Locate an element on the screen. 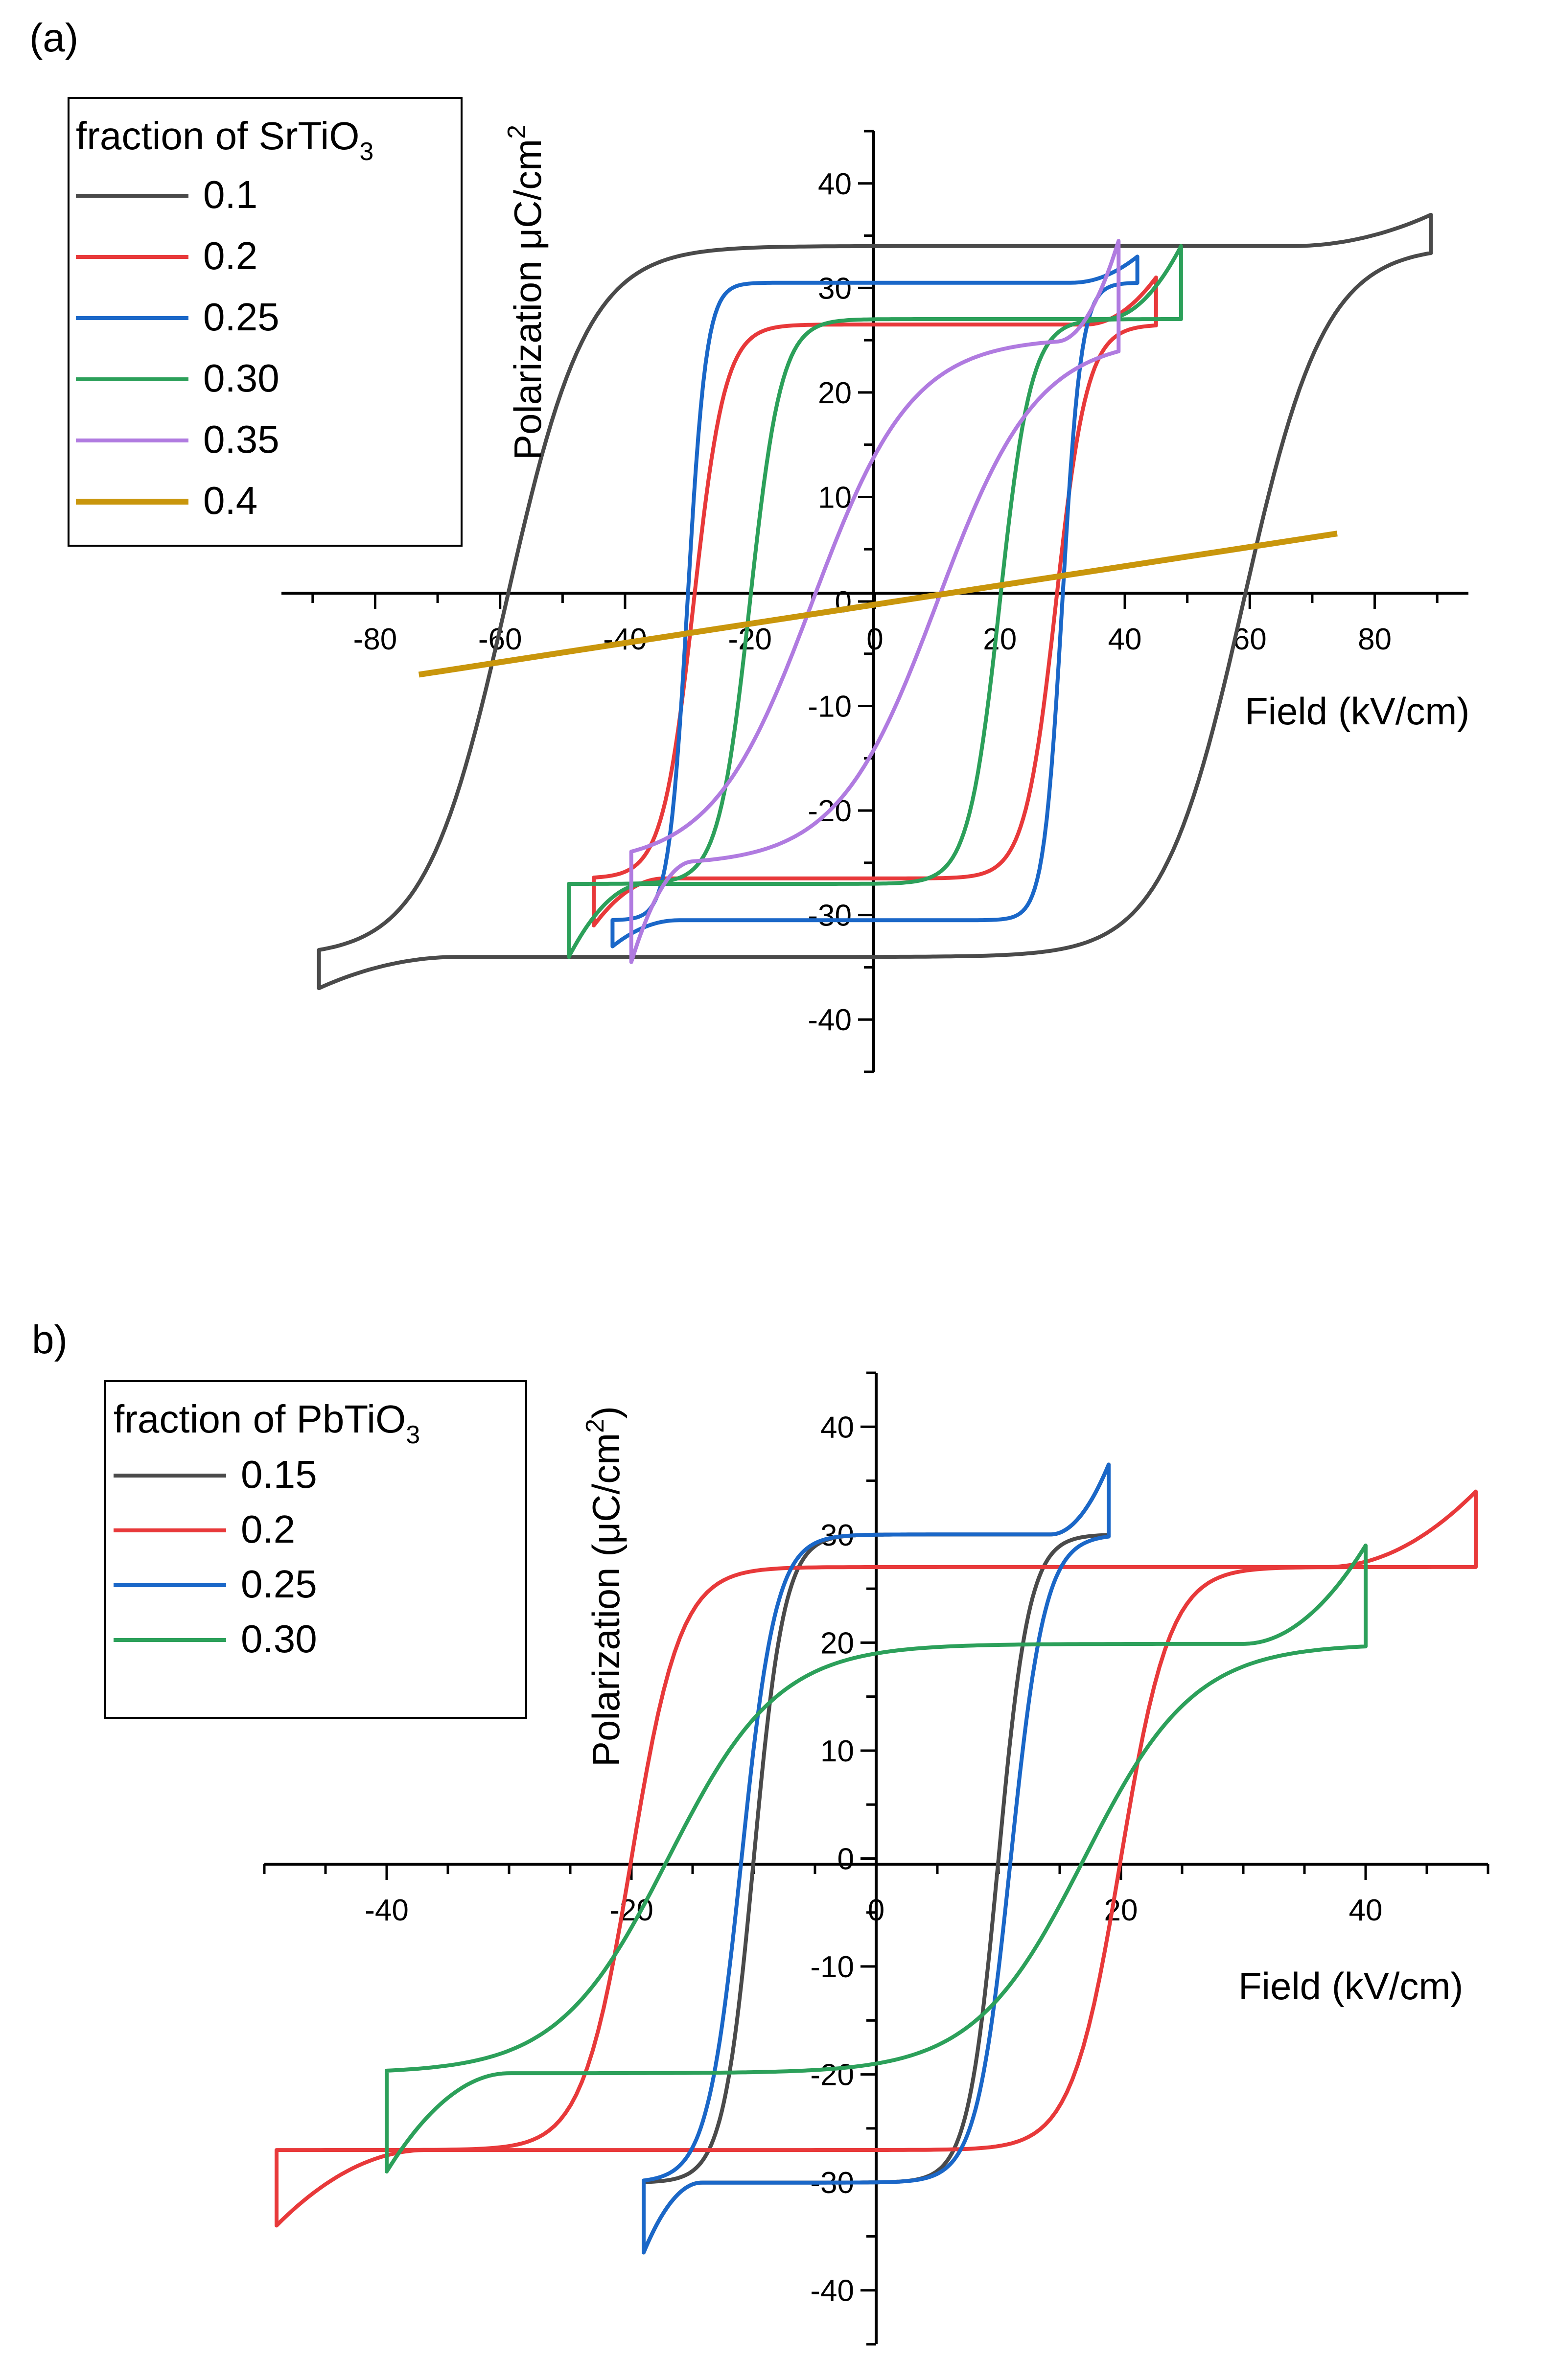 Image resolution: width=1558 pixels, height=2380 pixels. y-axis-title-a: Polarization μC/cm2 is located at coordinates (526, 292).